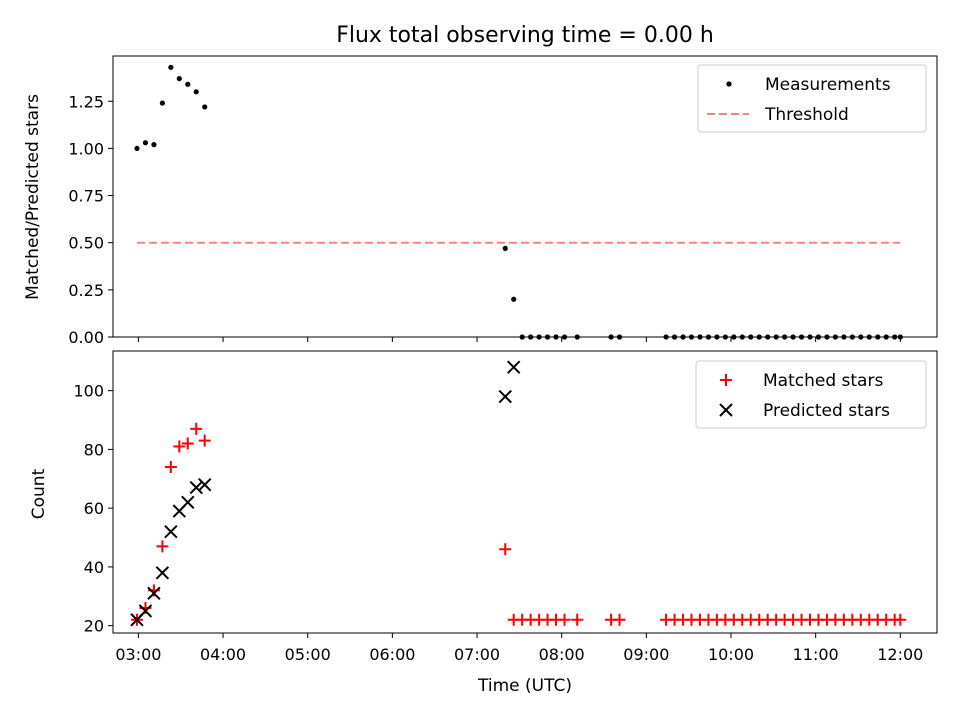 The width and height of the screenshot is (960, 724). Describe the element at coordinates (308, 654) in the screenshot. I see `x-tick-label: 05:00` at that location.